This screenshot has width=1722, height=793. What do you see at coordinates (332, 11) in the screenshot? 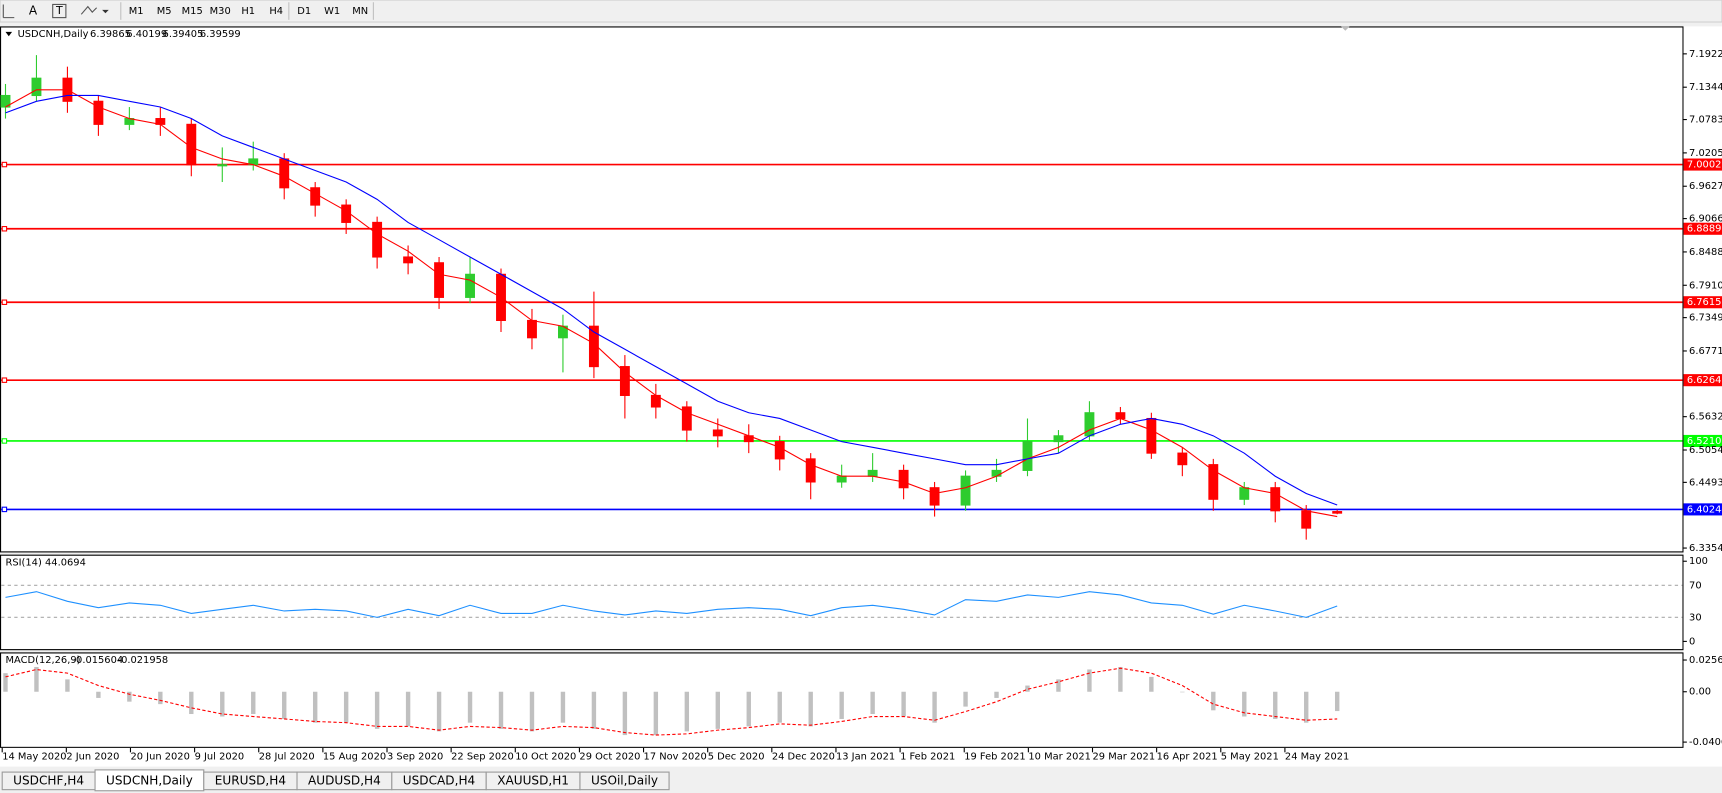
I see `timeframe-button: W1` at bounding box center [332, 11].